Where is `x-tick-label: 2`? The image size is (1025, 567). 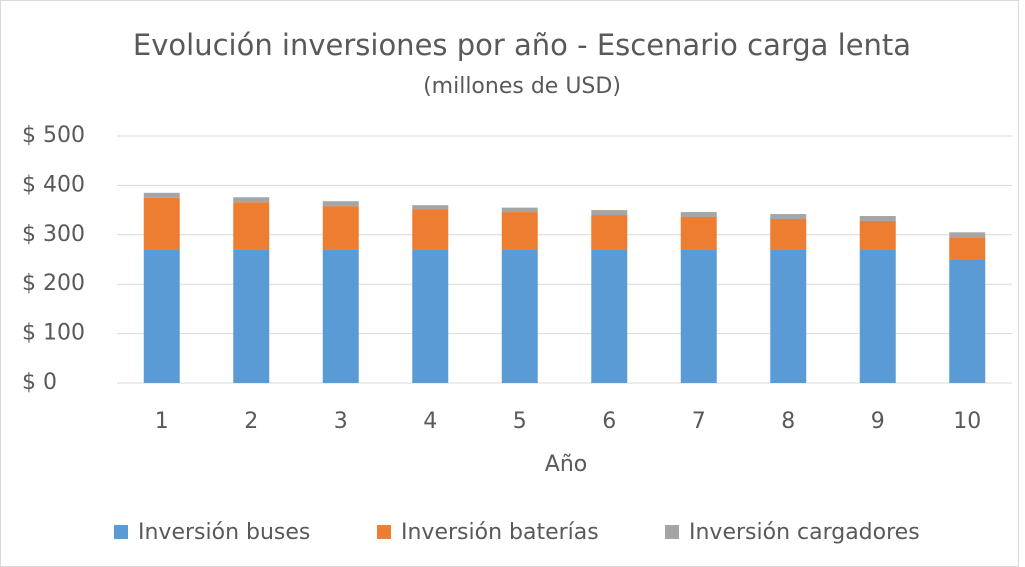 x-tick-label: 2 is located at coordinates (251, 421).